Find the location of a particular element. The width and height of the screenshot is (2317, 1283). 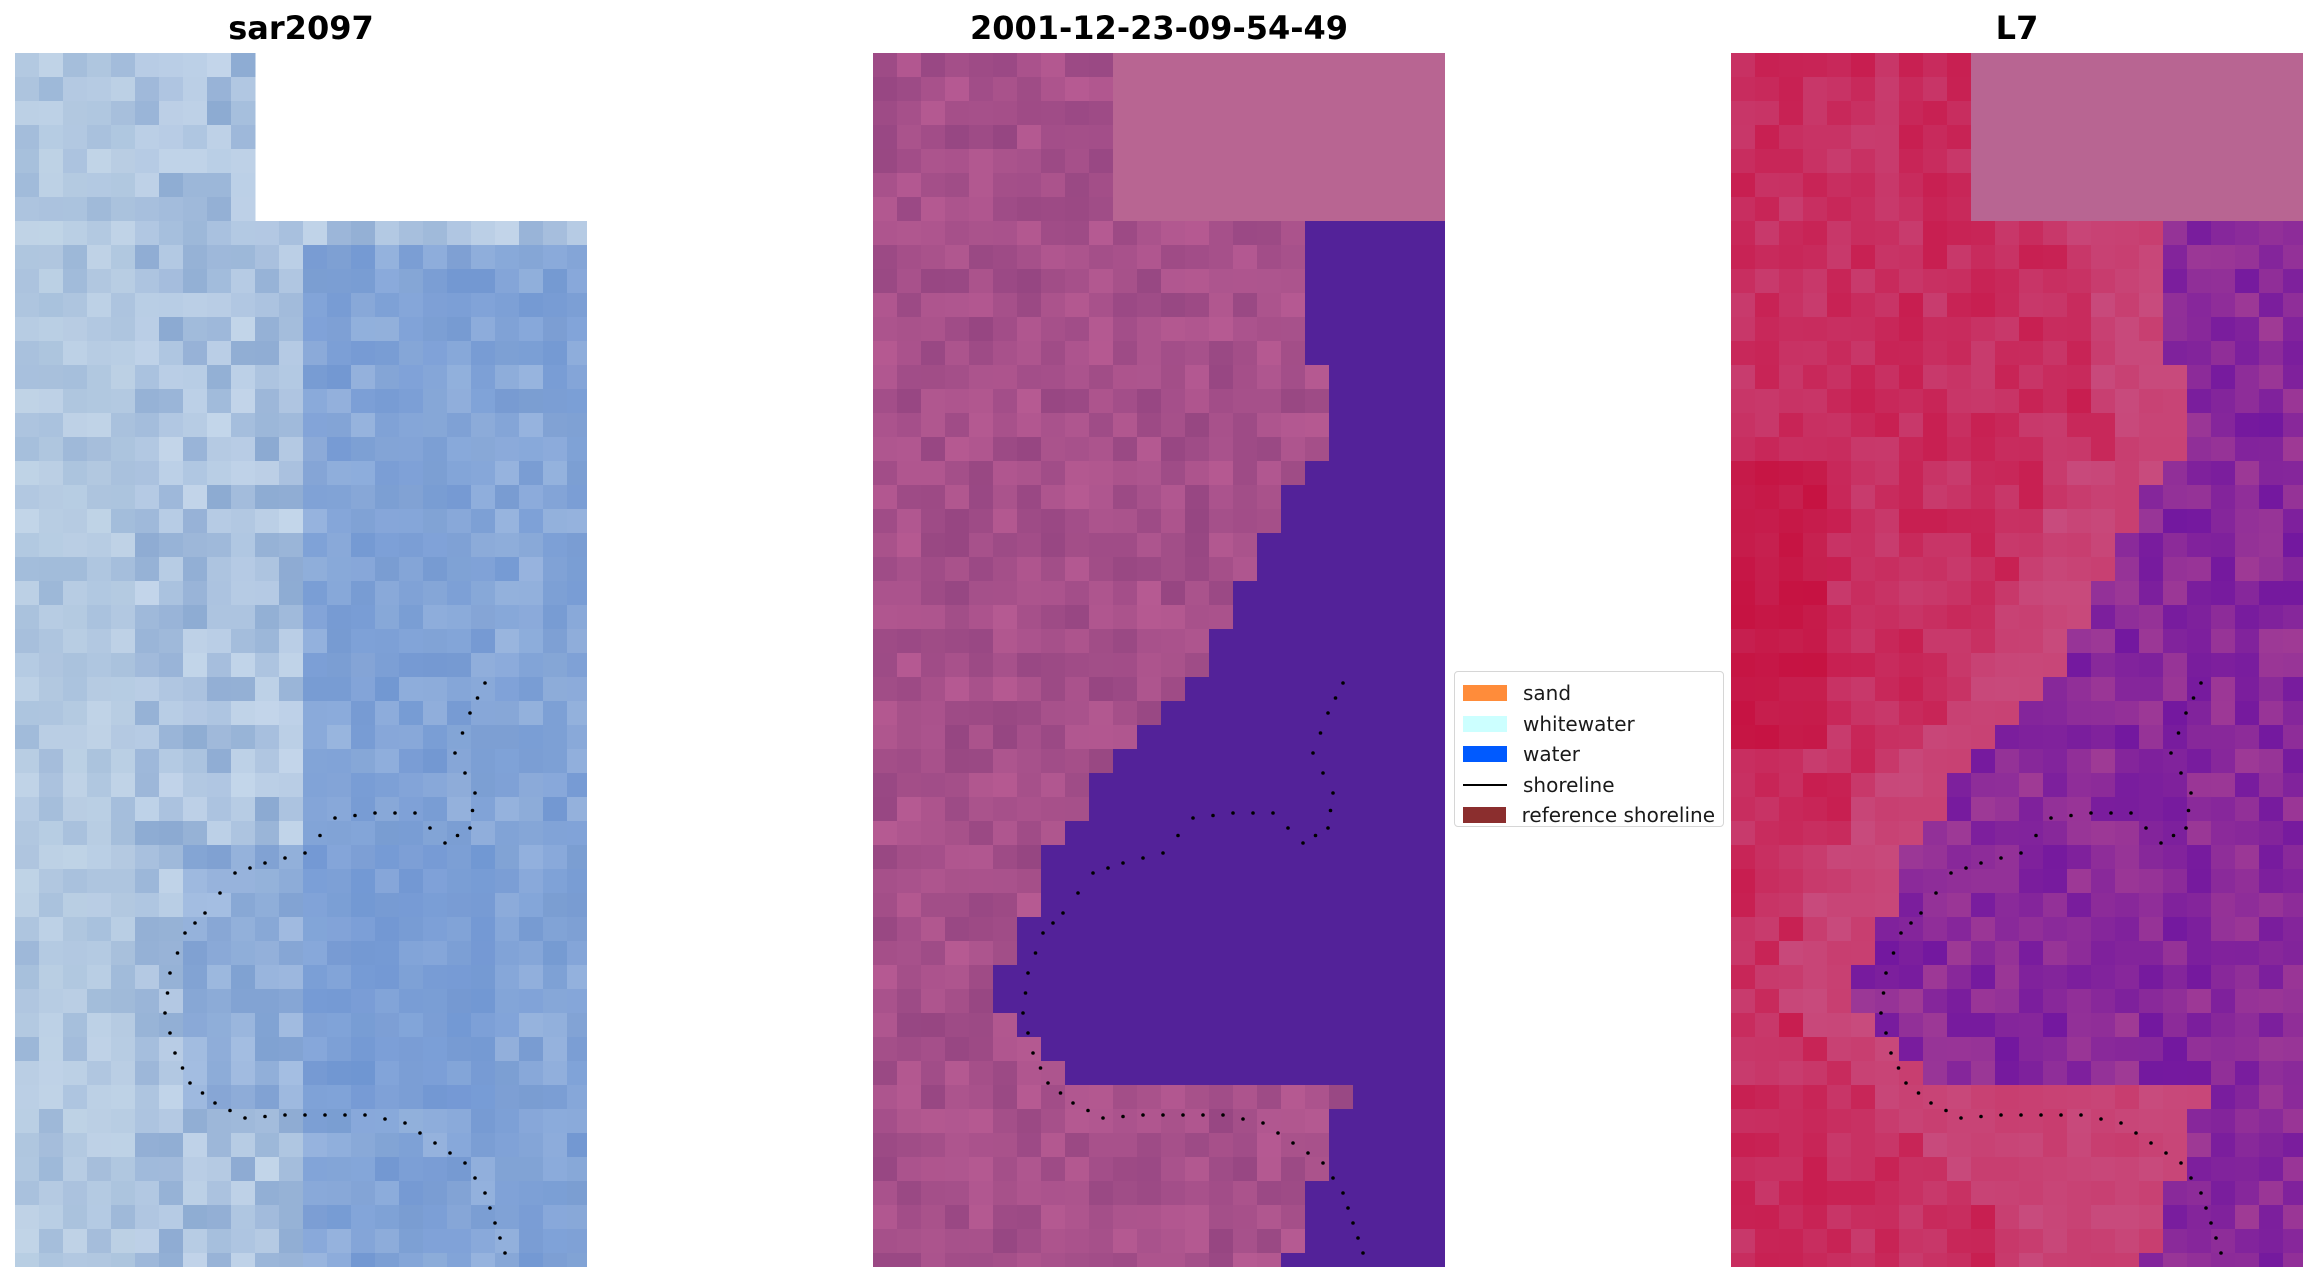

panel-title-left: sar2097 is located at coordinates (301, 28).